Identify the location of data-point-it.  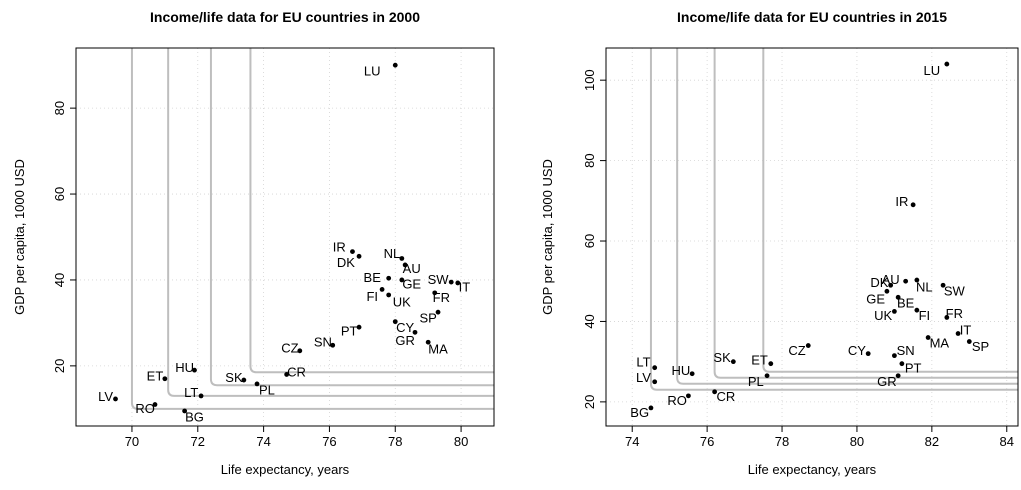
(958, 333).